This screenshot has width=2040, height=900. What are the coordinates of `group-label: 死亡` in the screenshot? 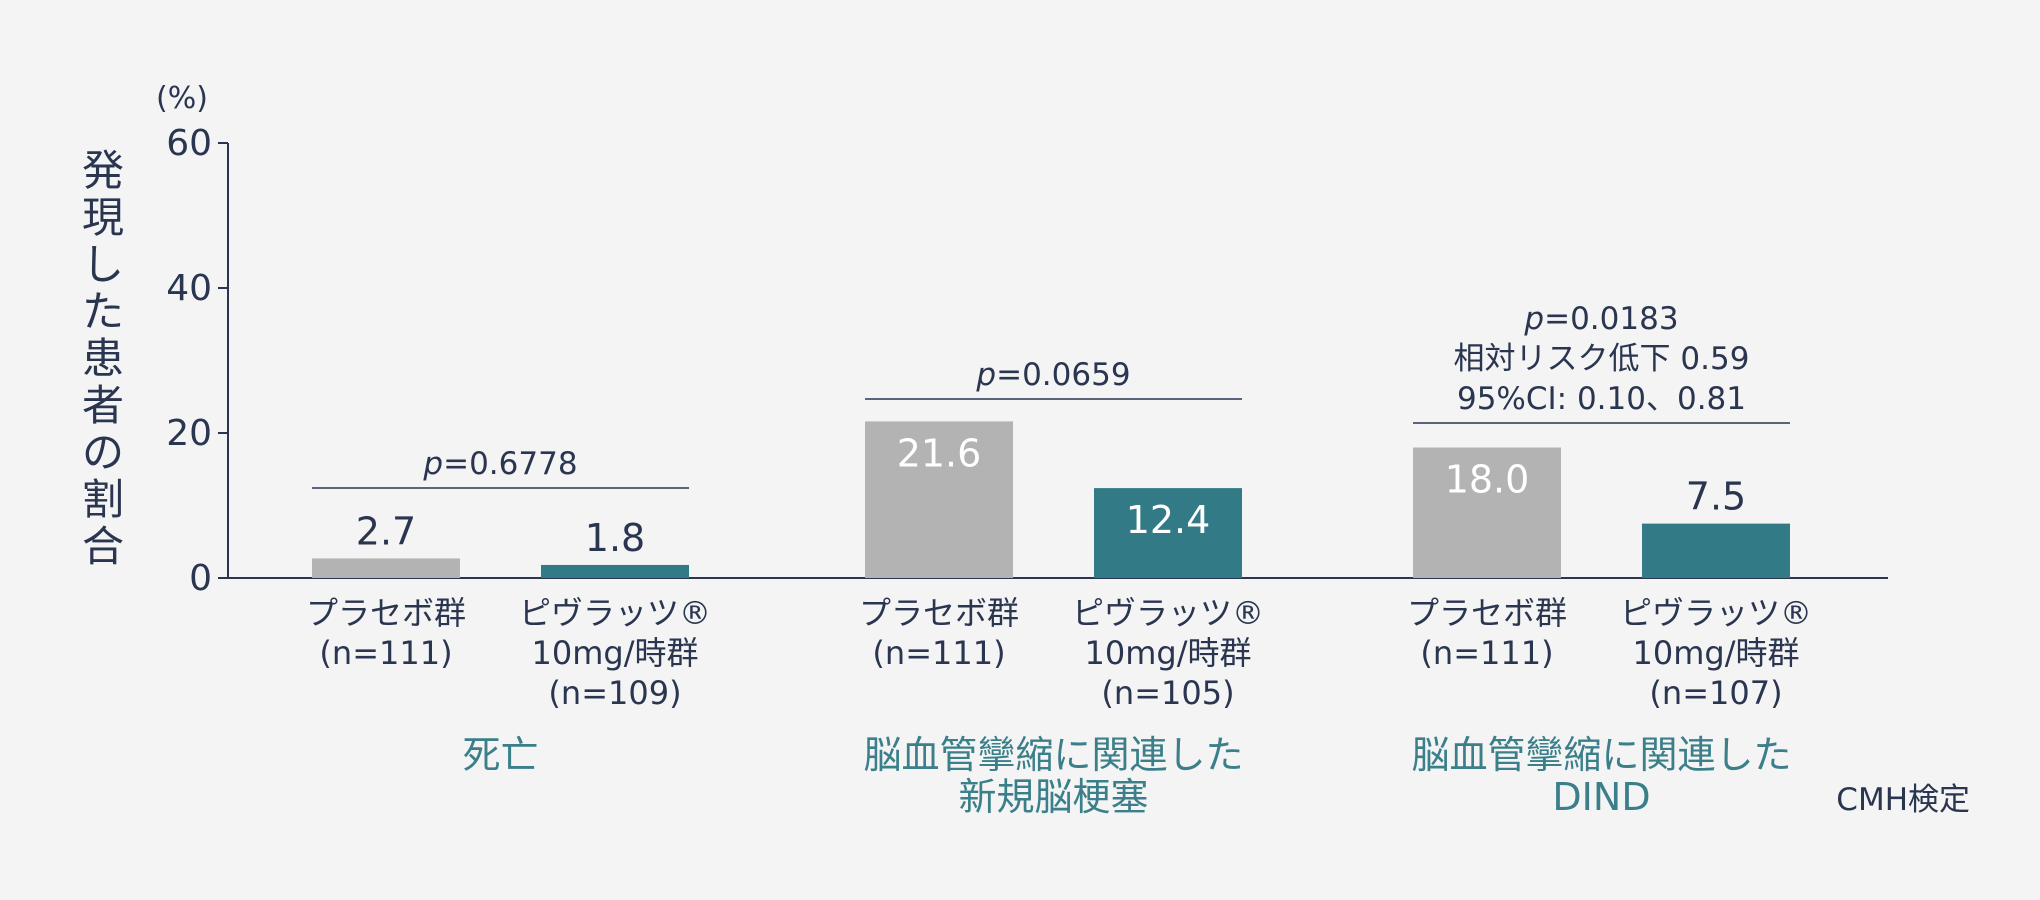 It's located at (500, 755).